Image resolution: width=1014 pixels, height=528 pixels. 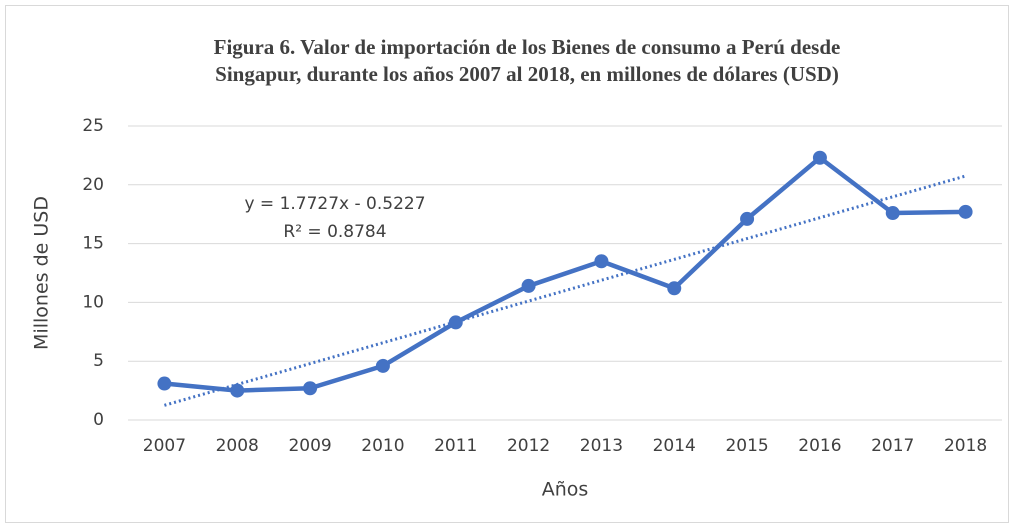 I want to click on trendline-r-squared: R² = 0.8784, so click(x=334, y=232).